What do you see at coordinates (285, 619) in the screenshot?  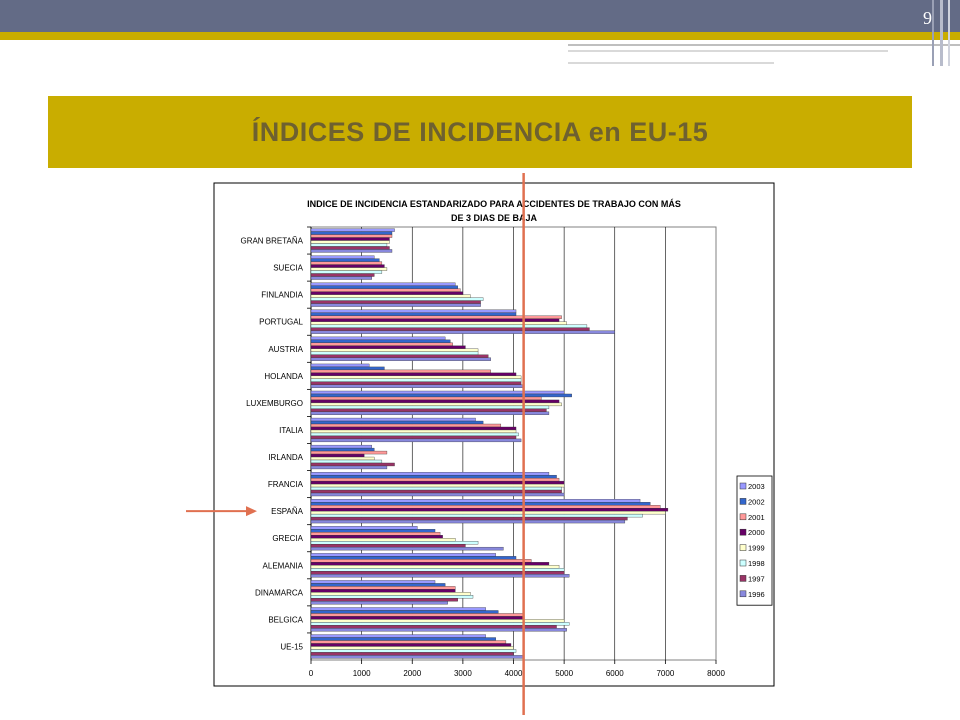 I see `category-label: BELGICA` at bounding box center [285, 619].